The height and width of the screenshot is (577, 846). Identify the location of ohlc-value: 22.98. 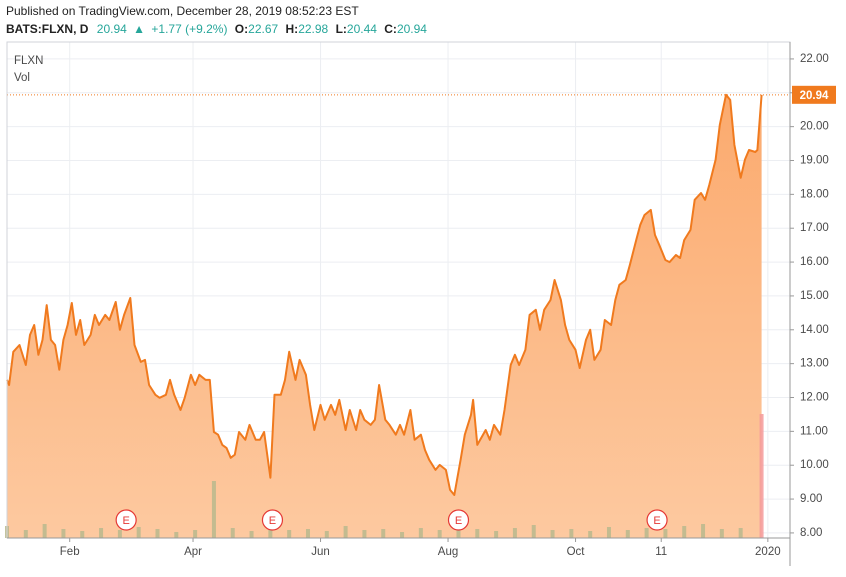
(313, 29).